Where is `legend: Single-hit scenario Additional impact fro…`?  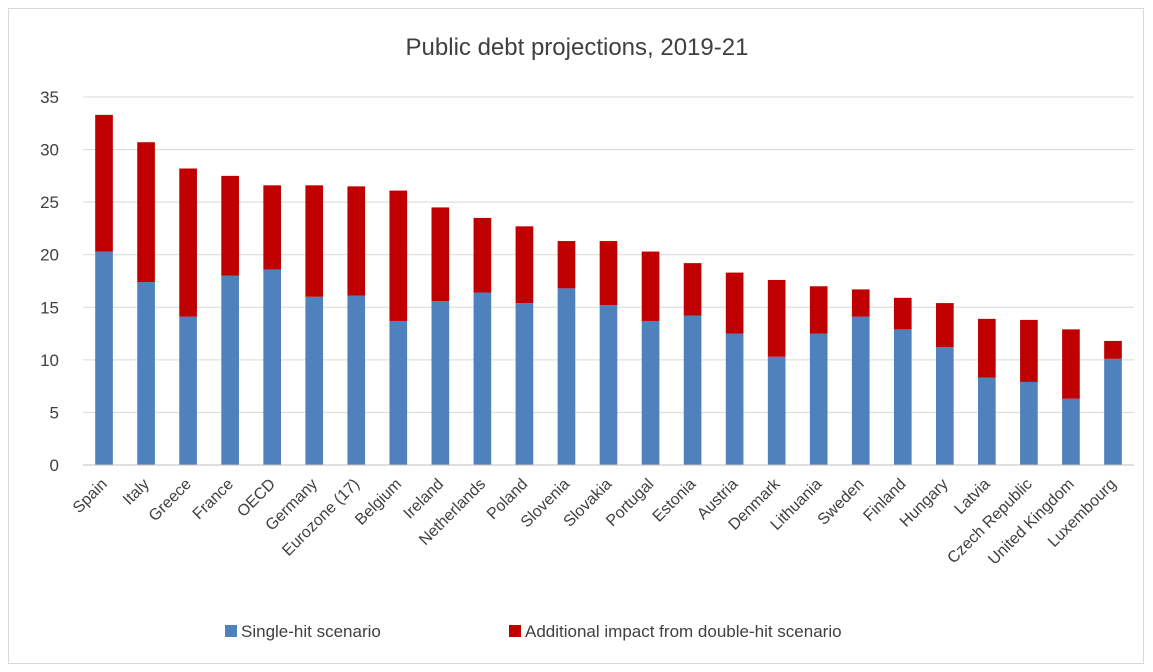 legend: Single-hit scenario Additional impact fro… is located at coordinates (533, 631).